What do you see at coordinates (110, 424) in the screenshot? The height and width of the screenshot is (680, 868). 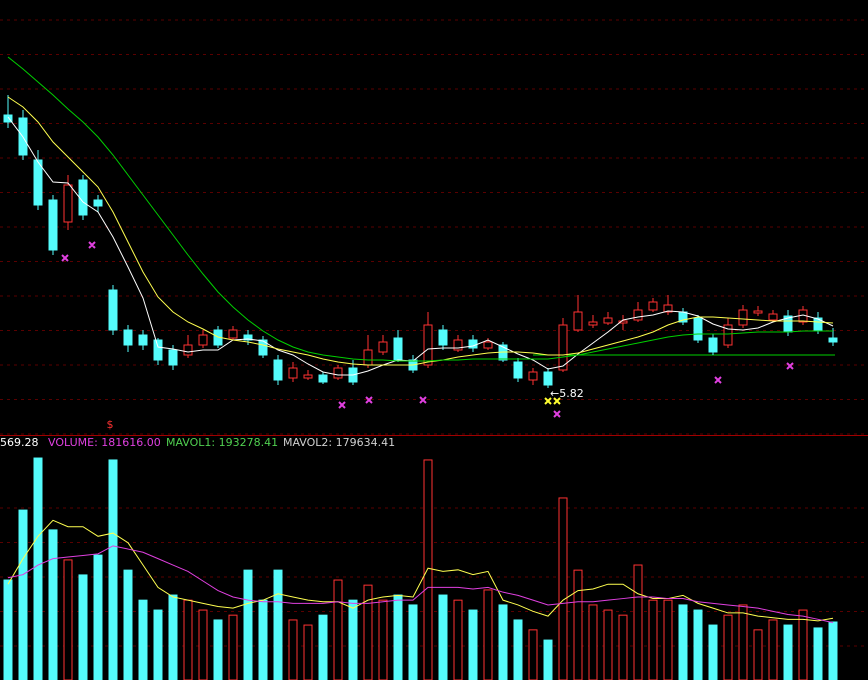 I see `signal-label: $` at bounding box center [110, 424].